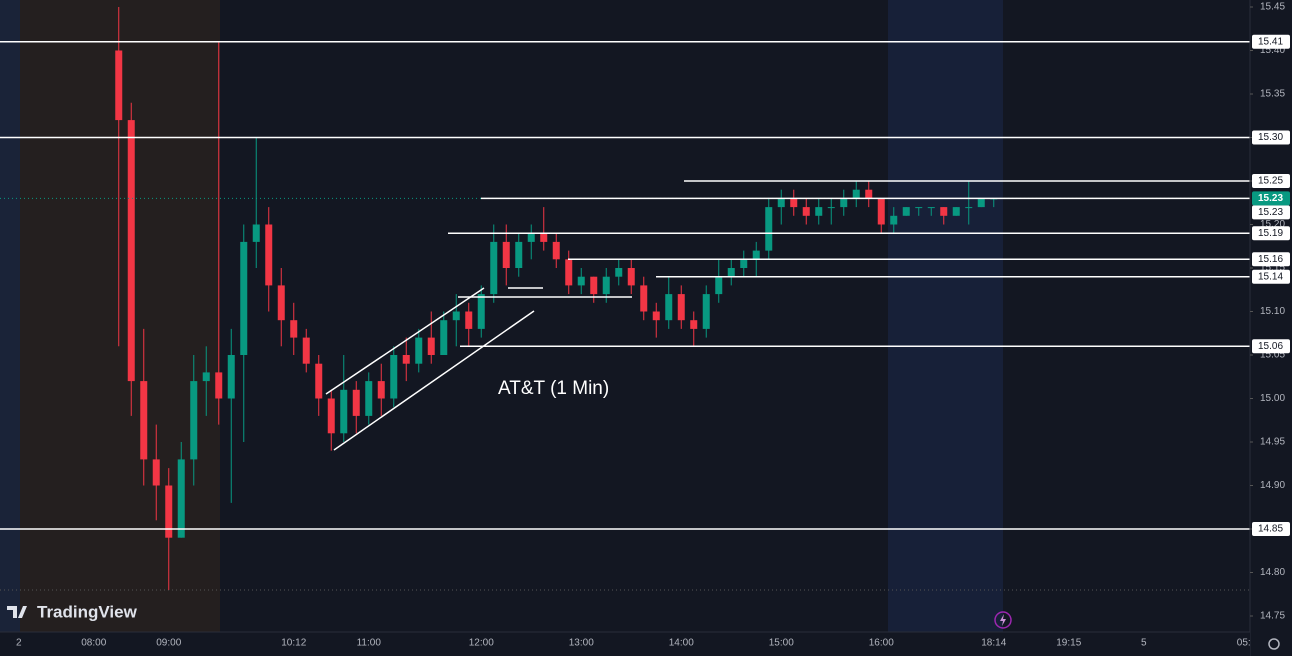 The height and width of the screenshot is (656, 1292). I want to click on y-tick-label: 15.20, so click(1272, 224).